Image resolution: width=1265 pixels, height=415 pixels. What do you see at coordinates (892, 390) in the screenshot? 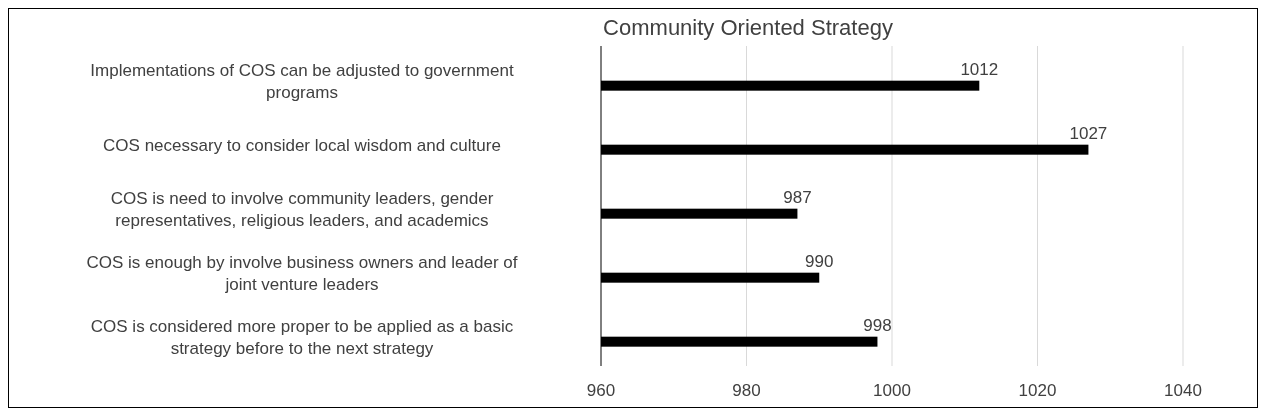
I see `x-tick-label: 1000` at bounding box center [892, 390].